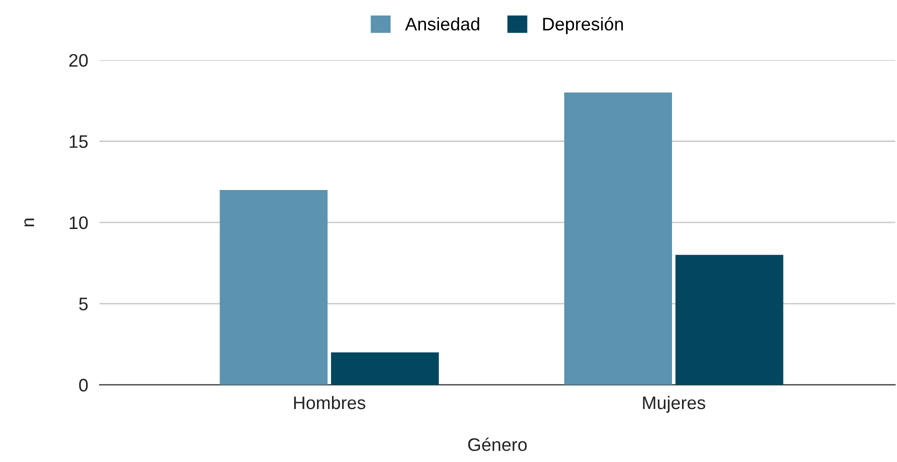  I want to click on y-tick-label: 5, so click(83, 304).